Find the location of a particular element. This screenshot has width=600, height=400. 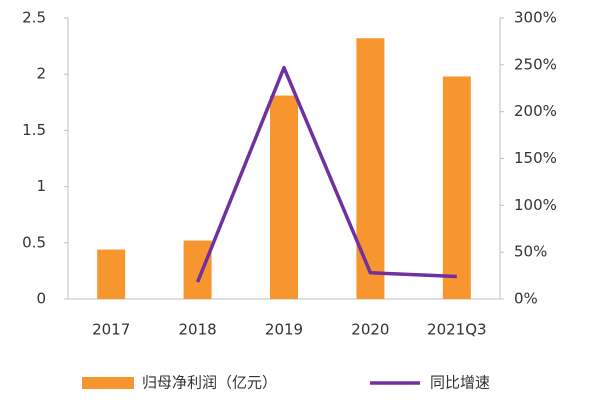

y2-tick-label: 150% is located at coordinates (535, 158).